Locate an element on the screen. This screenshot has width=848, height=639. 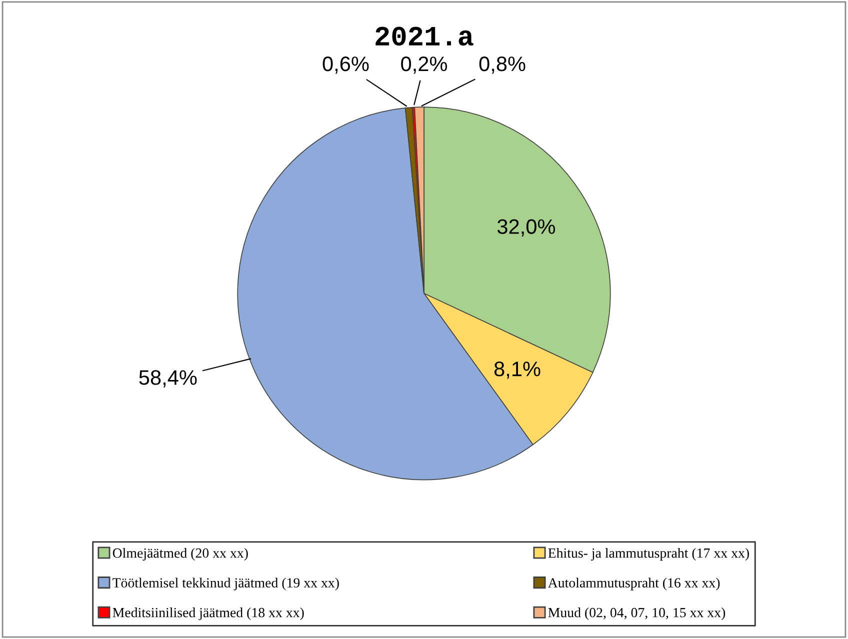
legend-label: Meditsiinilised jäätmed (18 xx xx) is located at coordinates (208, 614).